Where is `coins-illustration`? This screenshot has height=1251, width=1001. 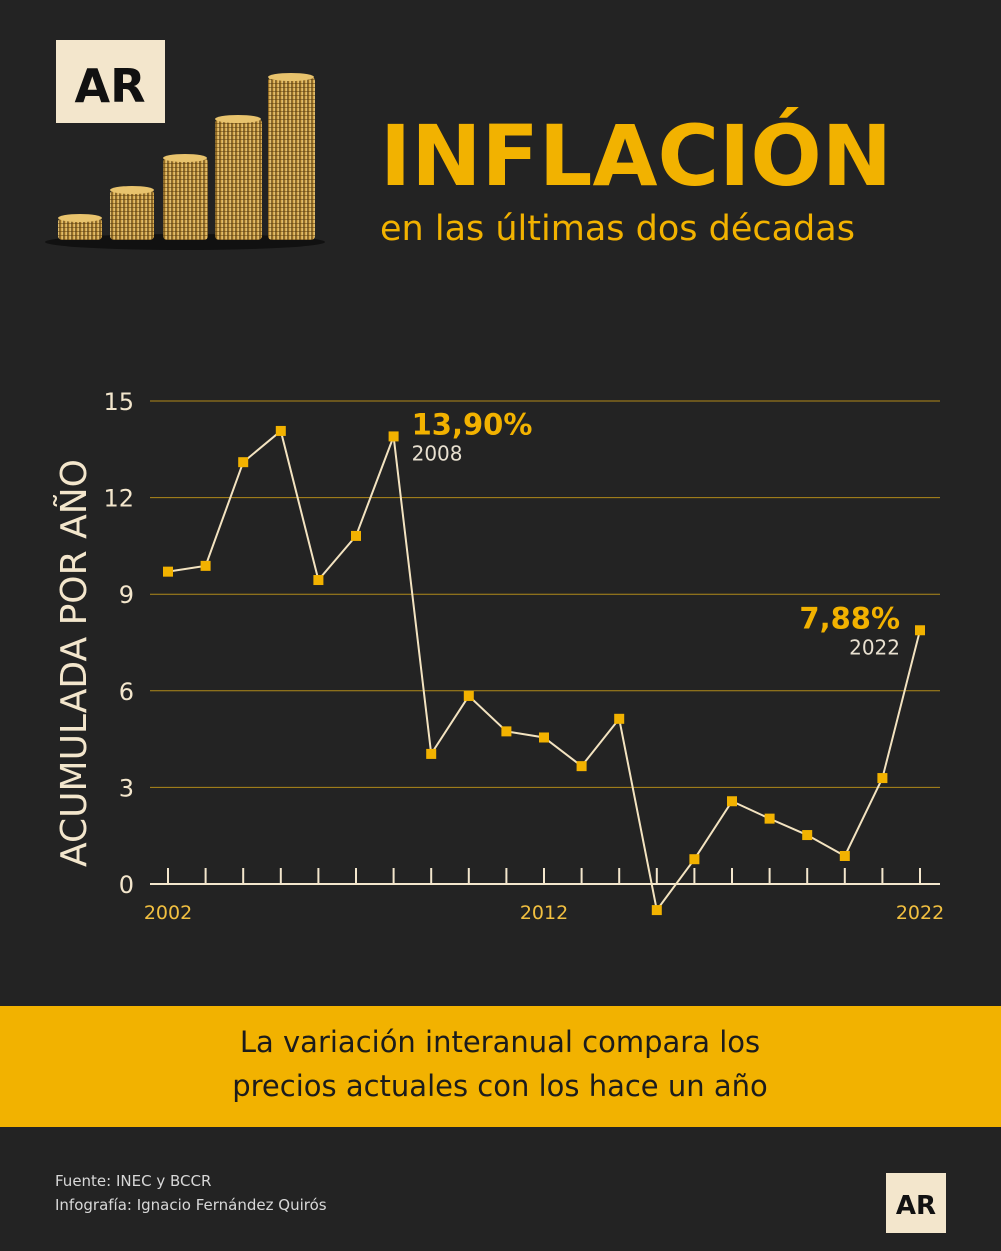 coins-illustration is located at coordinates (185, 161).